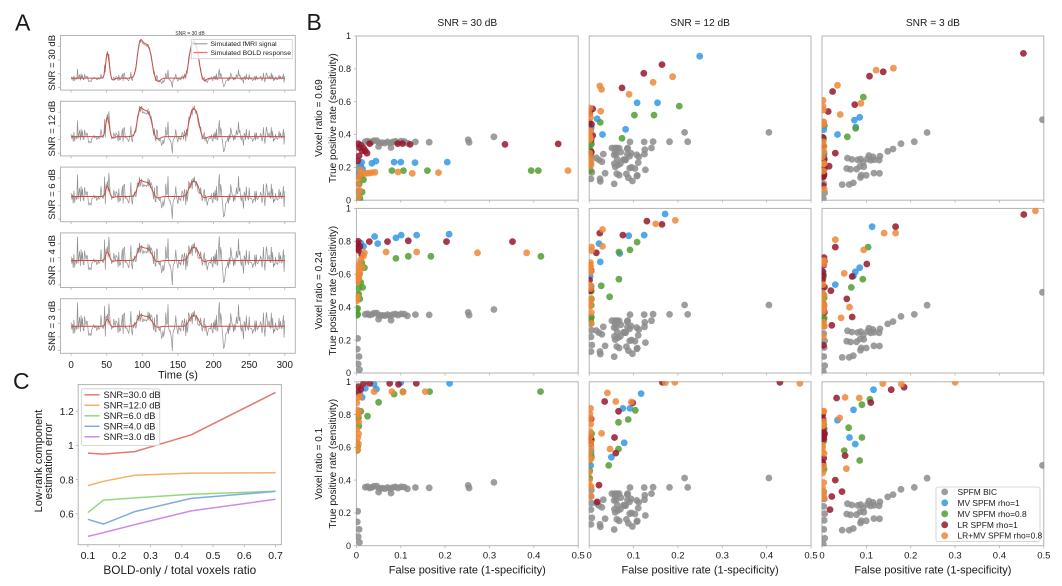  What do you see at coordinates (1000, 536) in the screenshot?
I see `svg-text: LR+MV SPFM rho=0.8` at bounding box center [1000, 536].